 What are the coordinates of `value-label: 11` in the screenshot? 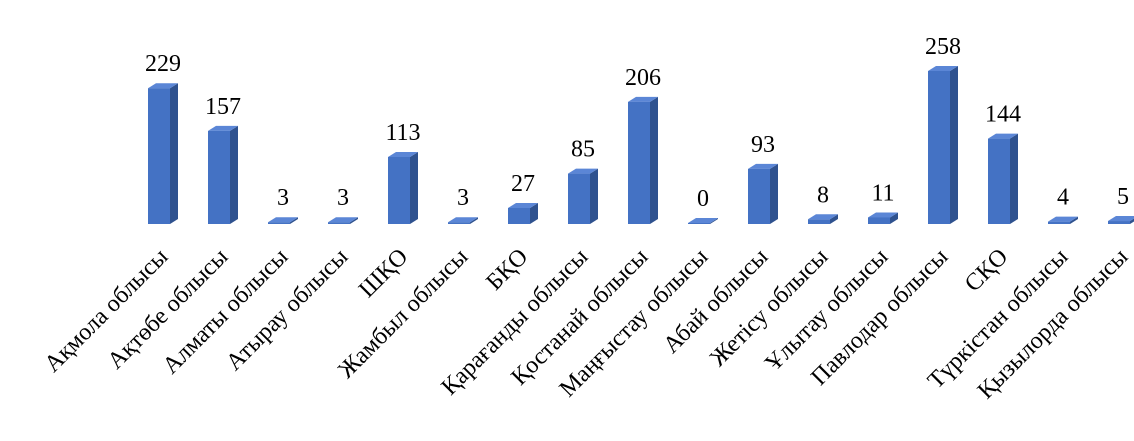 It's located at (882, 193).